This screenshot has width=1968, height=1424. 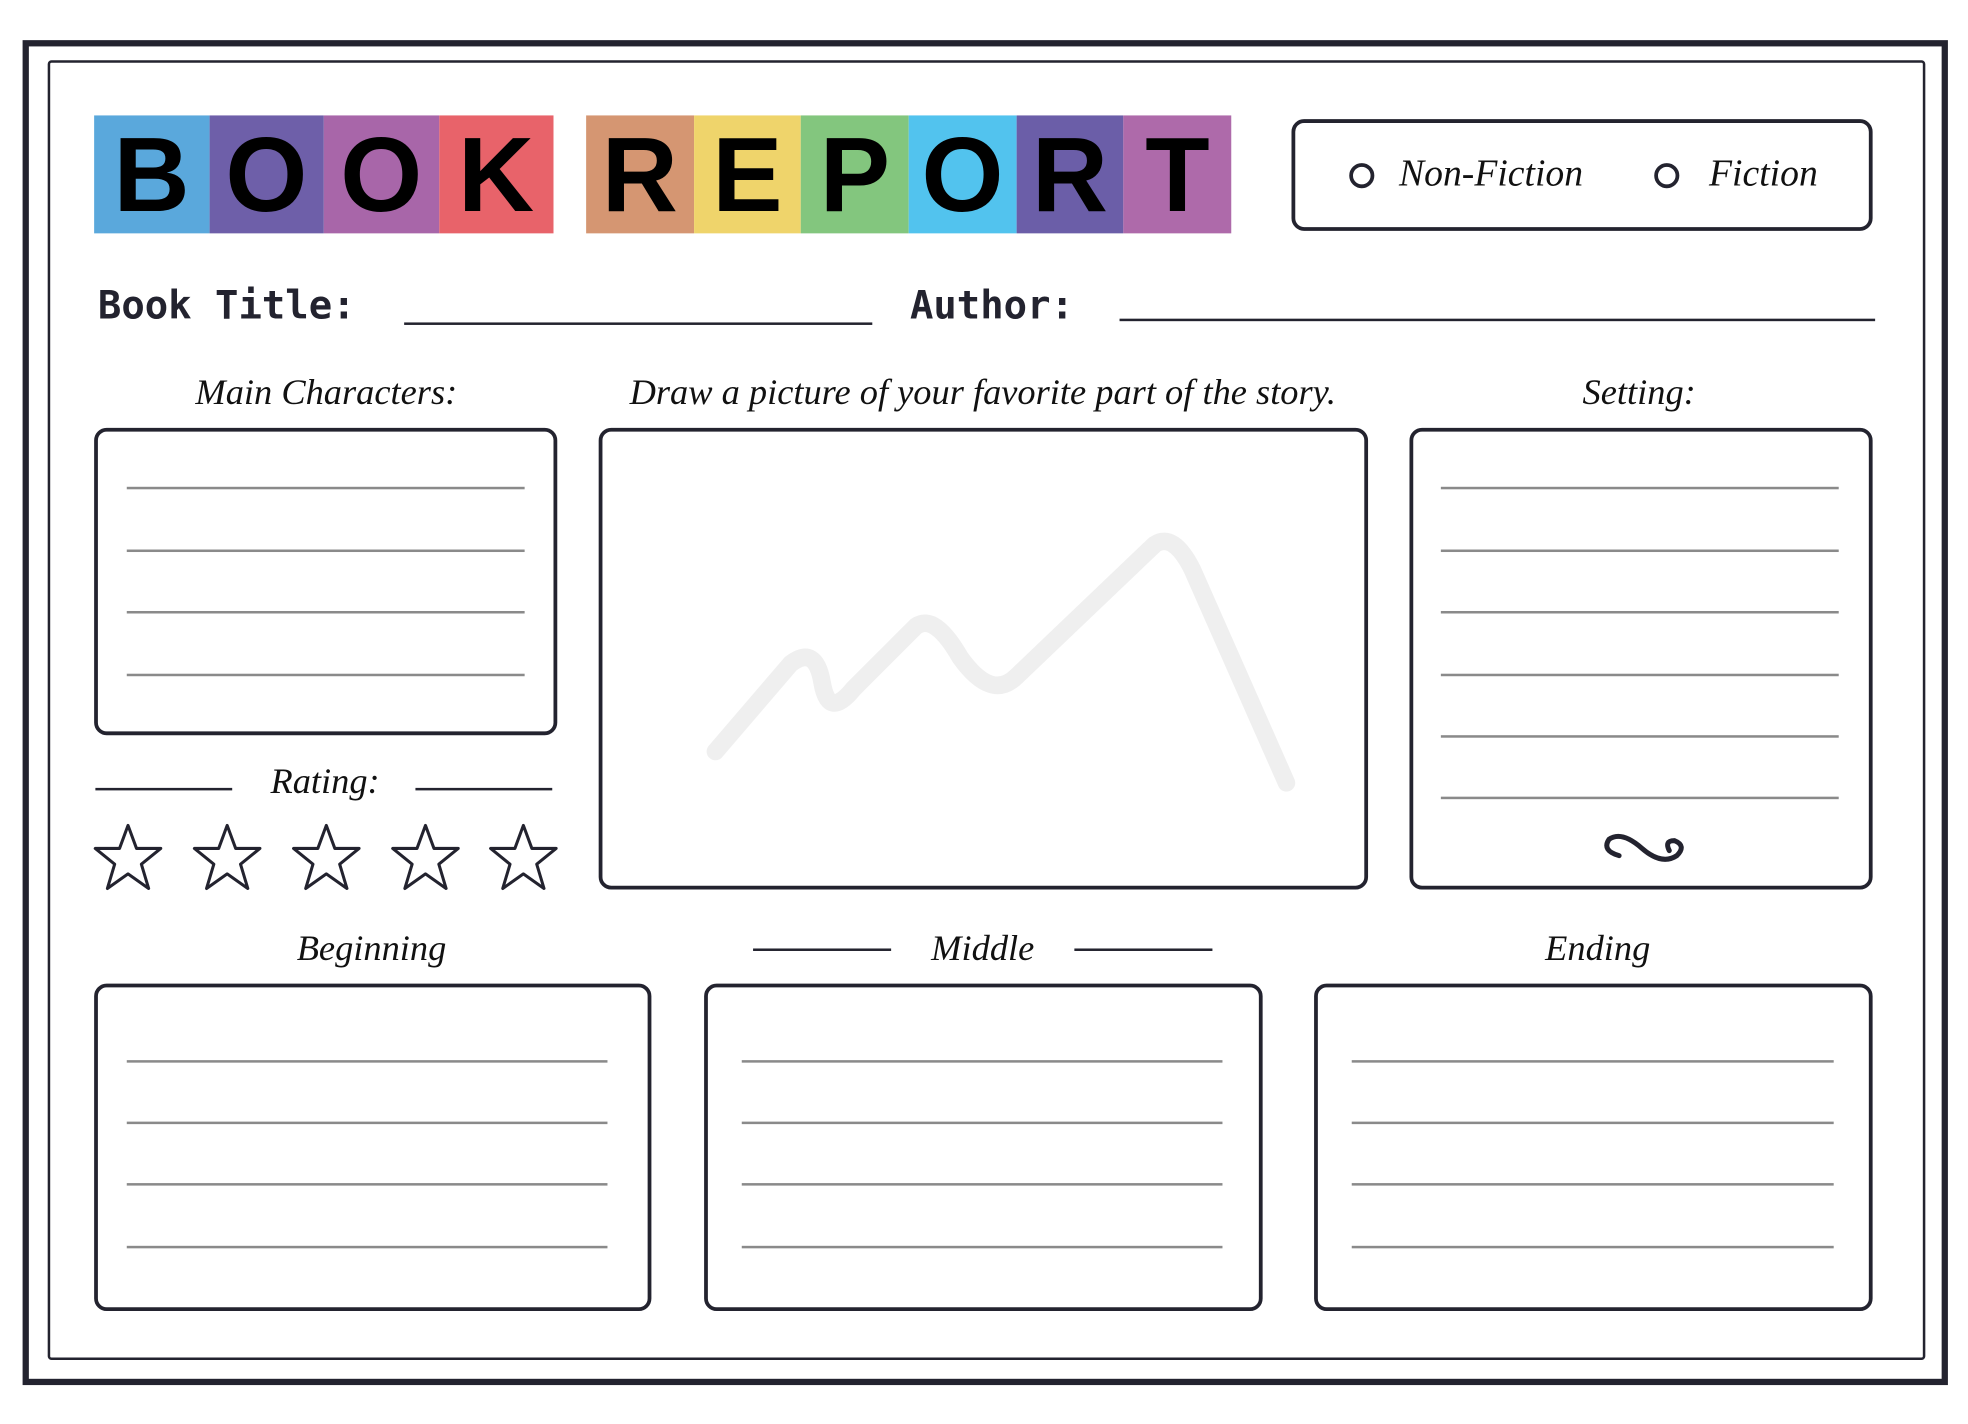 I want to click on title-letter-tile: K, so click(x=496, y=174).